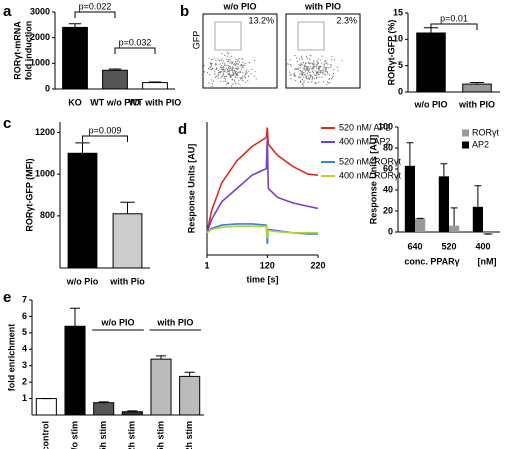 This screenshot has height=449, width=520. I want to click on x-axis-label: [nM], so click(487, 261).